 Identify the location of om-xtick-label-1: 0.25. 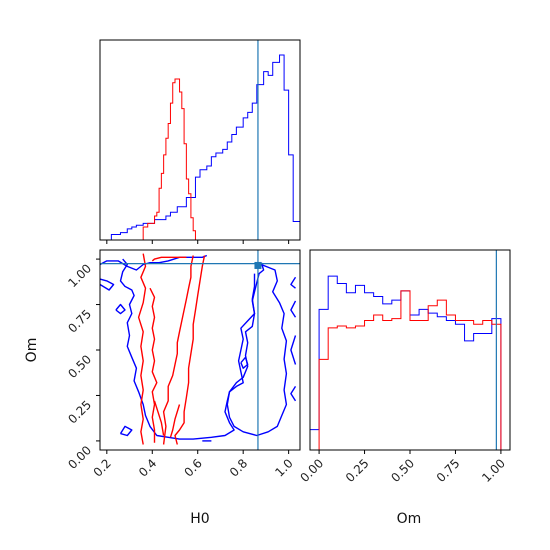
(357, 470).